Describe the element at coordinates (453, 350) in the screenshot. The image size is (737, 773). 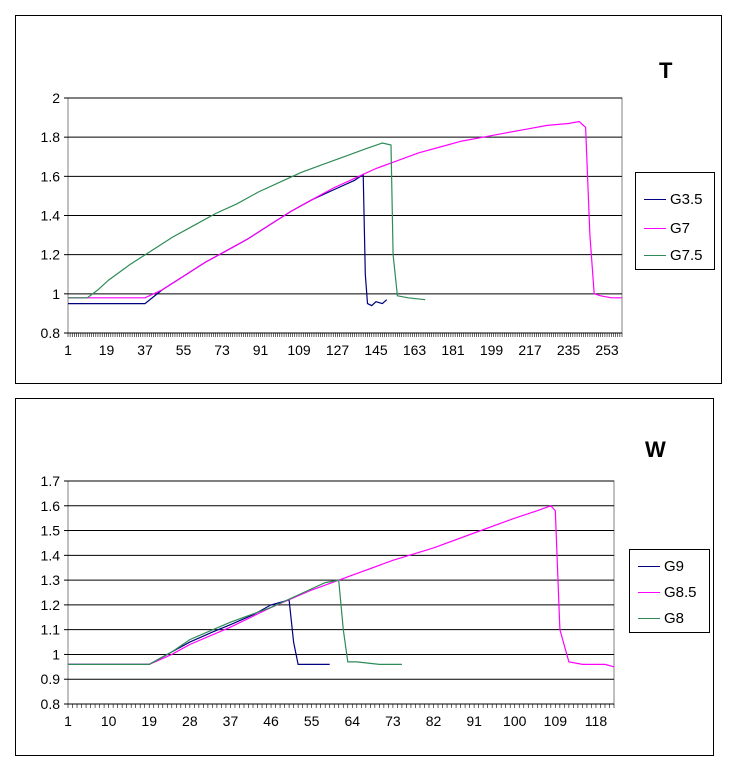
I see `x-tick-label: 181` at that location.